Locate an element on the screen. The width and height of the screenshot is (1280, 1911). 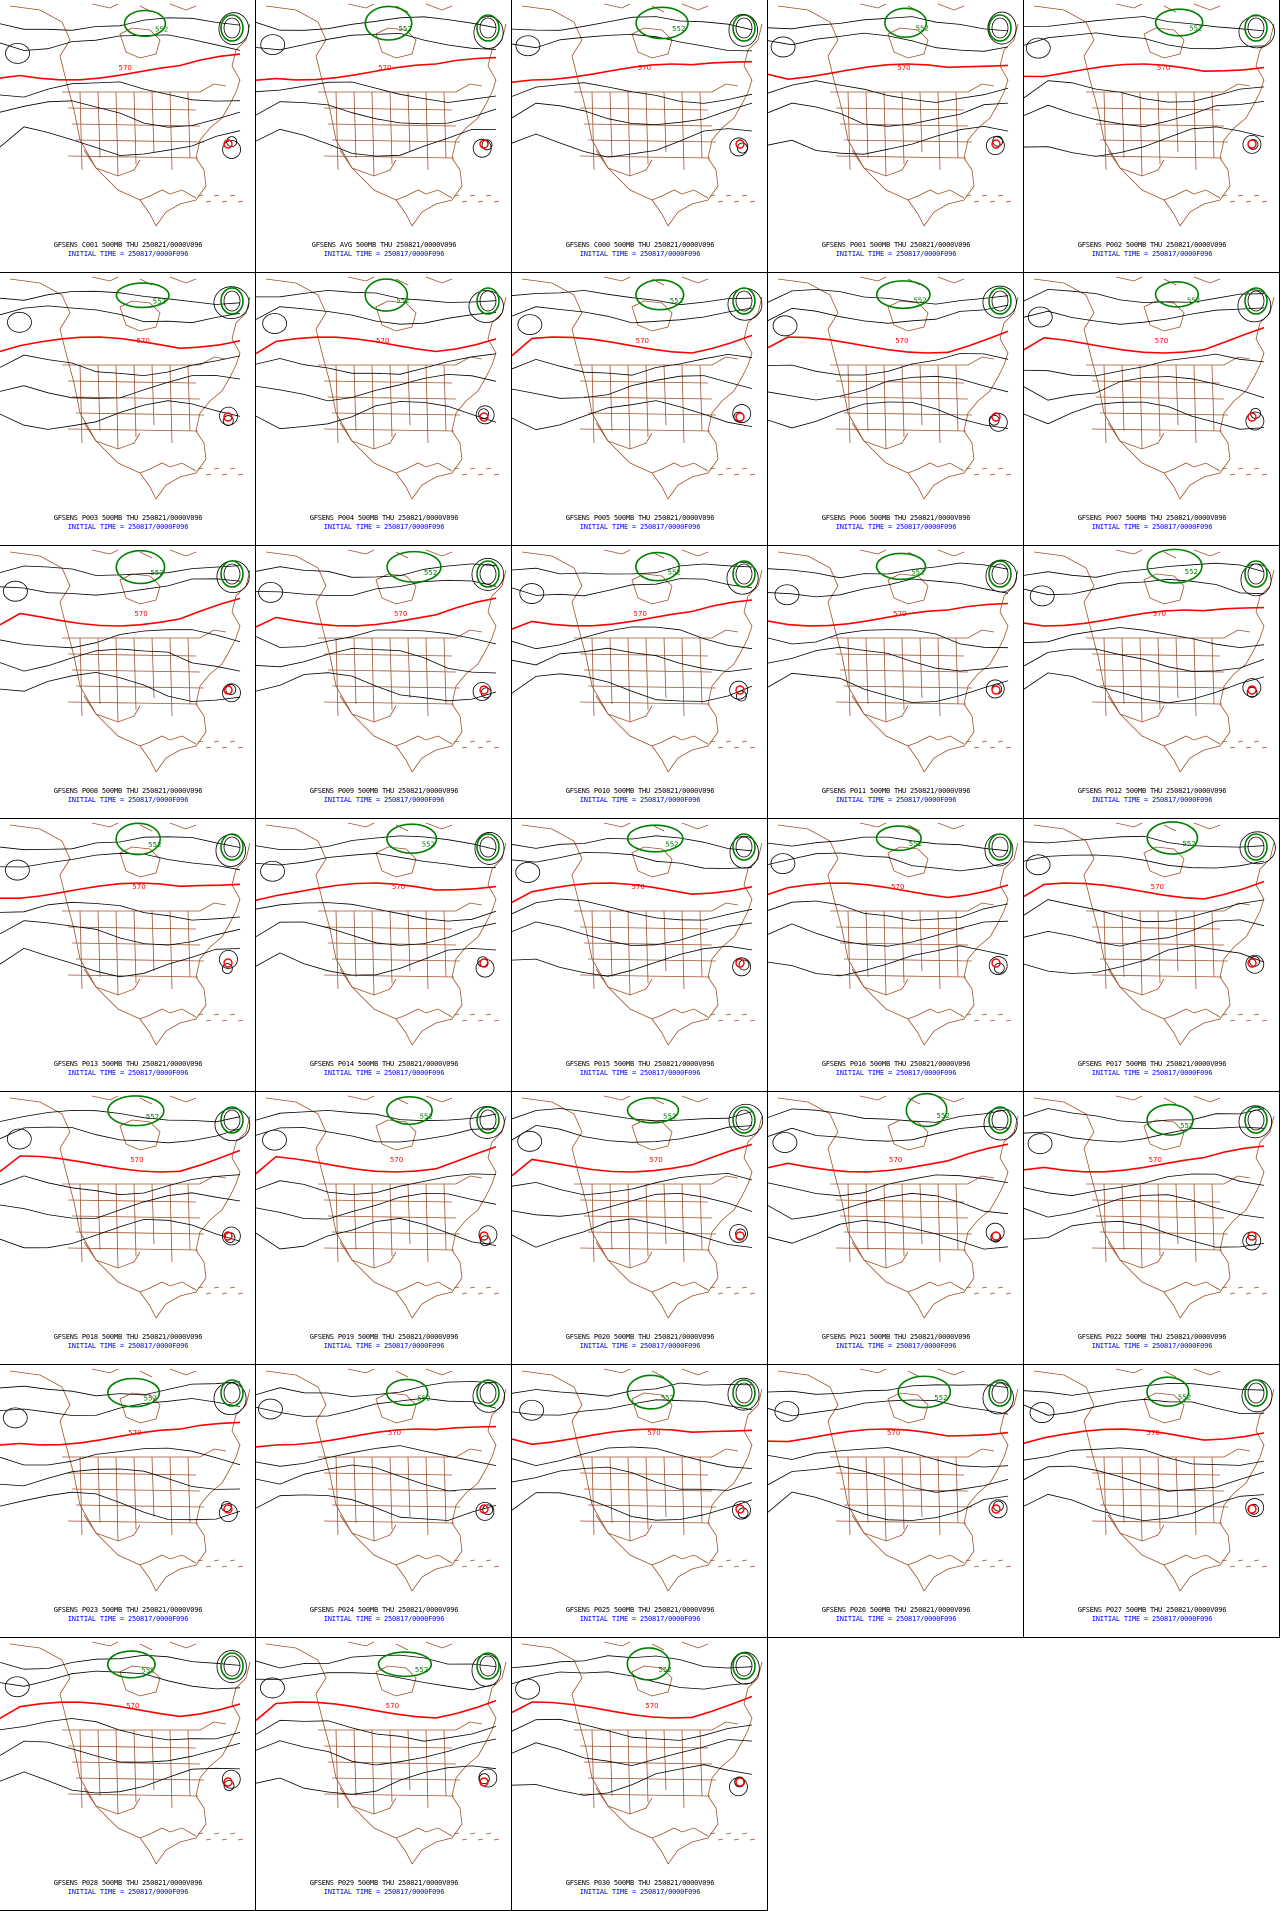
panel-title: GFSENS P014 500MB THU 250821/0000V096 is located at coordinates (384, 1064).